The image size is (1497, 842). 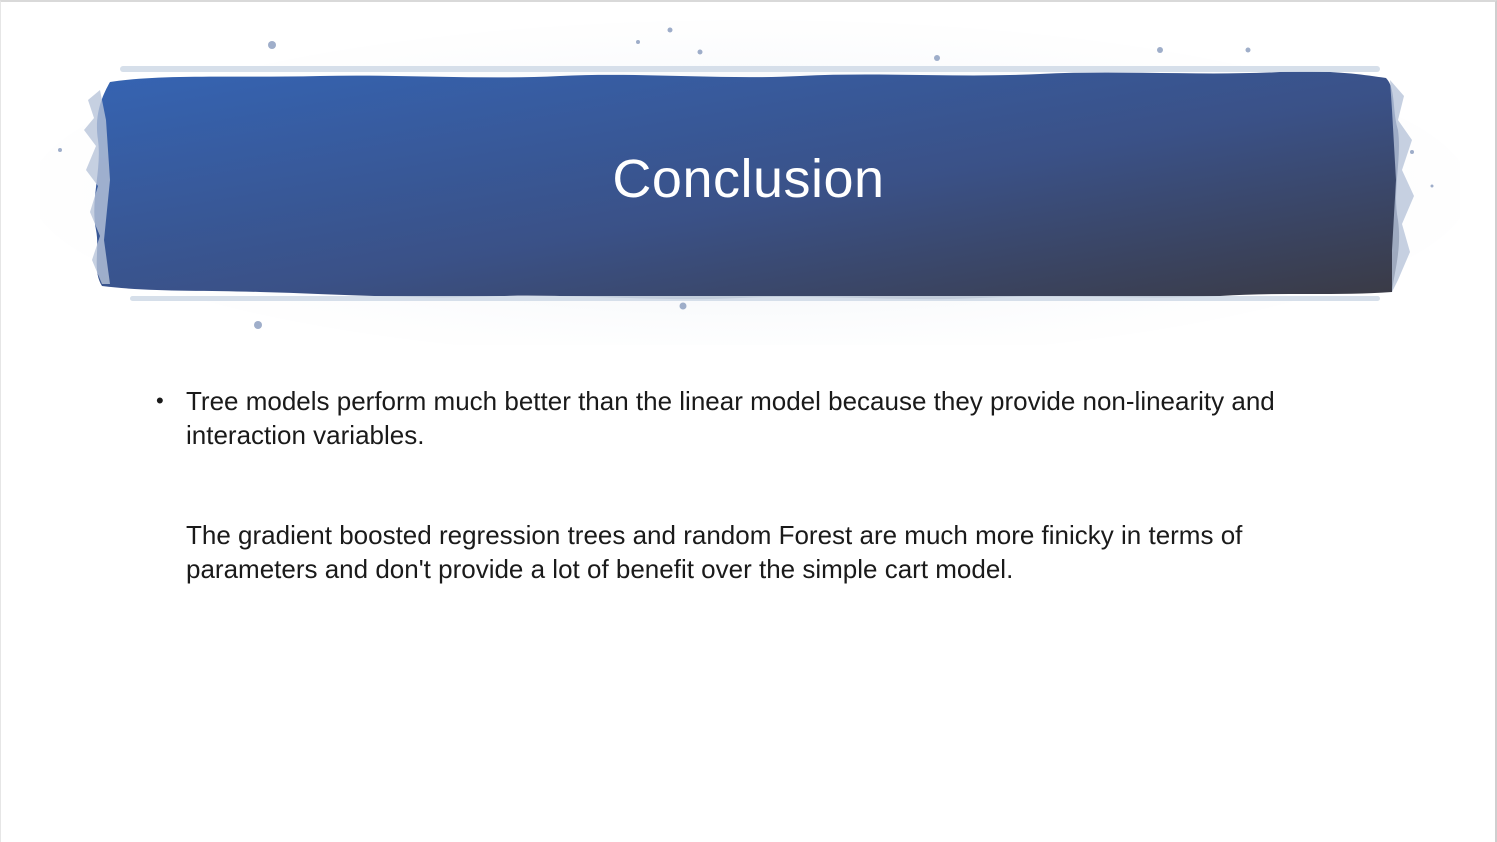 I want to click on slide-title: Conclusion, so click(x=748, y=179).